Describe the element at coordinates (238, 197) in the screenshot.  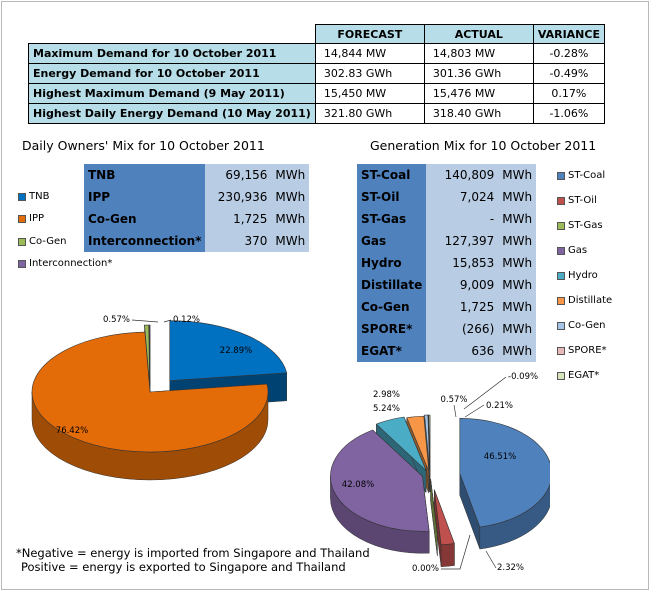
I see `owners-value: 230,936` at that location.